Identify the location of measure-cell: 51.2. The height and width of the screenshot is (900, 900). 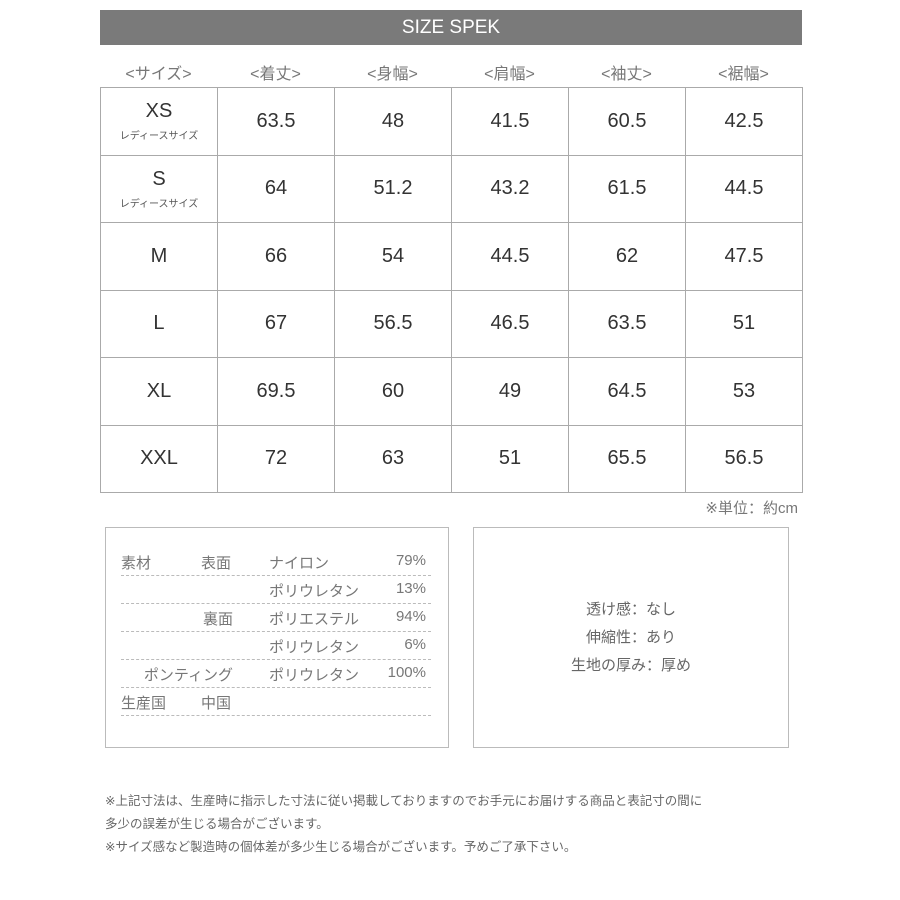
(392, 188).